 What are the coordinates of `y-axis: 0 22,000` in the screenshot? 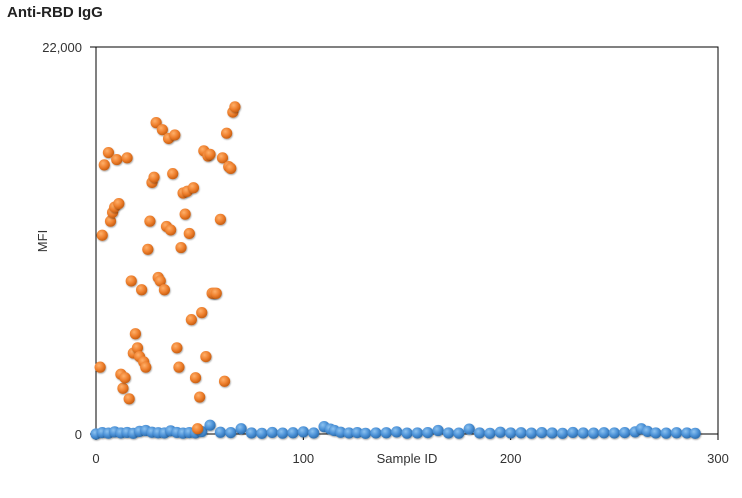 It's located at (69, 241).